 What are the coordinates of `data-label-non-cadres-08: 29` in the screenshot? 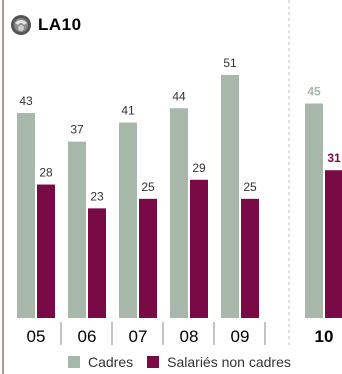 It's located at (199, 168).